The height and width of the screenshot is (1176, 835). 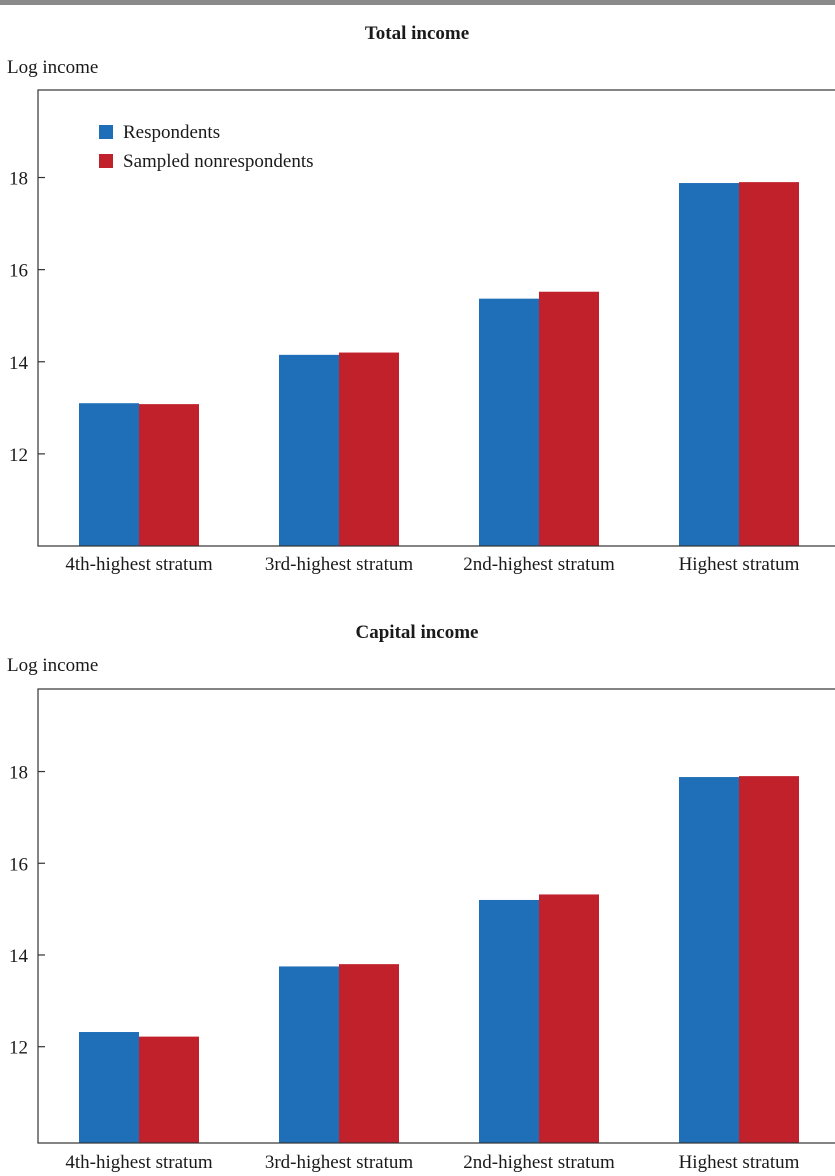 I want to click on top-rule, so click(x=417, y=2).